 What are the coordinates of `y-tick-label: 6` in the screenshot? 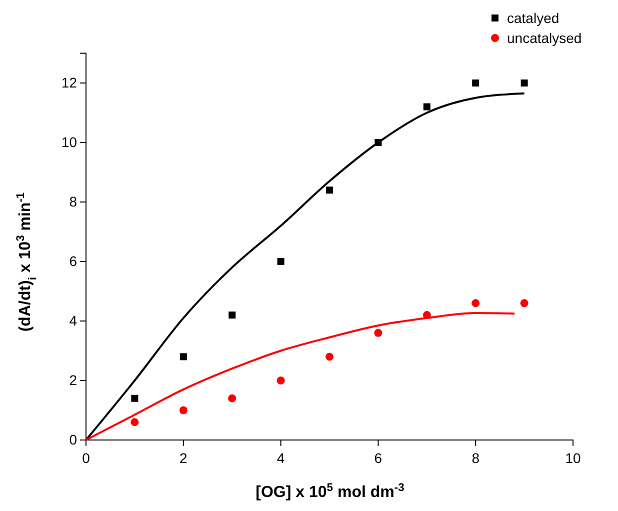 It's located at (73, 260).